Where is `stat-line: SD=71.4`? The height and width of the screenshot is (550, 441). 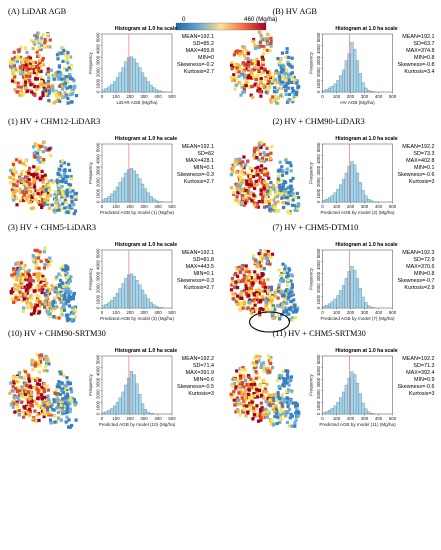 stat-line: SD=71.4 is located at coordinates (203, 366).